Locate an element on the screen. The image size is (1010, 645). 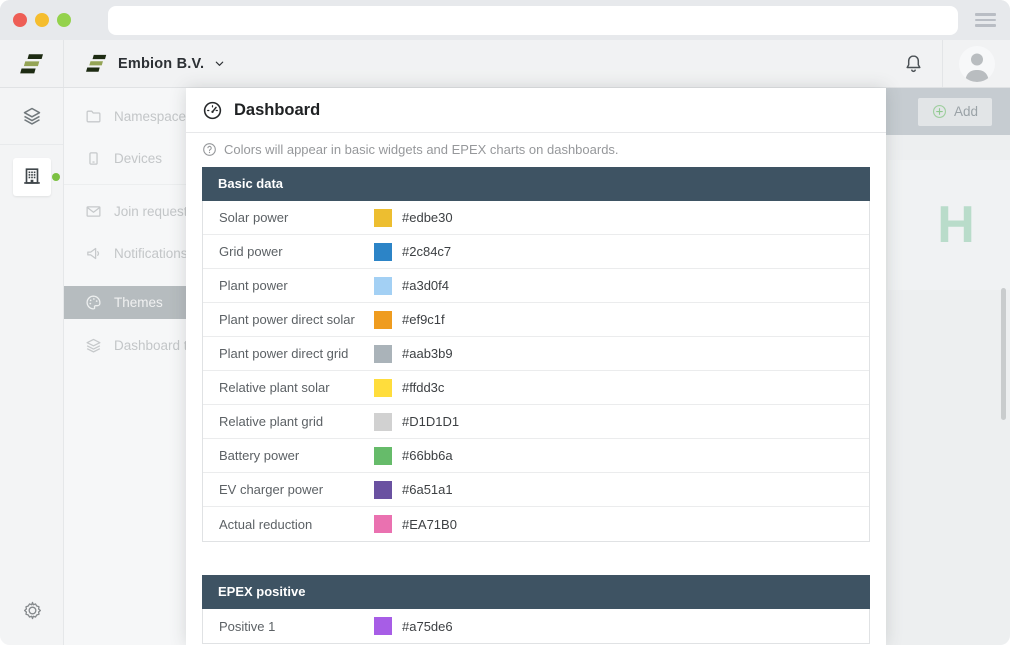
sidebar-item-label: Dashboard te is located at coordinates (150, 345).